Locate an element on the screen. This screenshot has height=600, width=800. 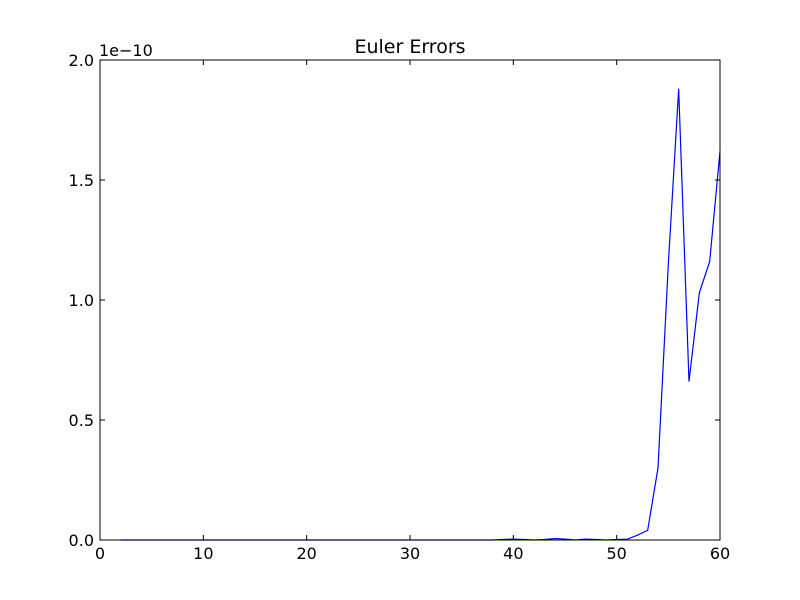
y-tick-label: 2.0 is located at coordinates (81, 60).